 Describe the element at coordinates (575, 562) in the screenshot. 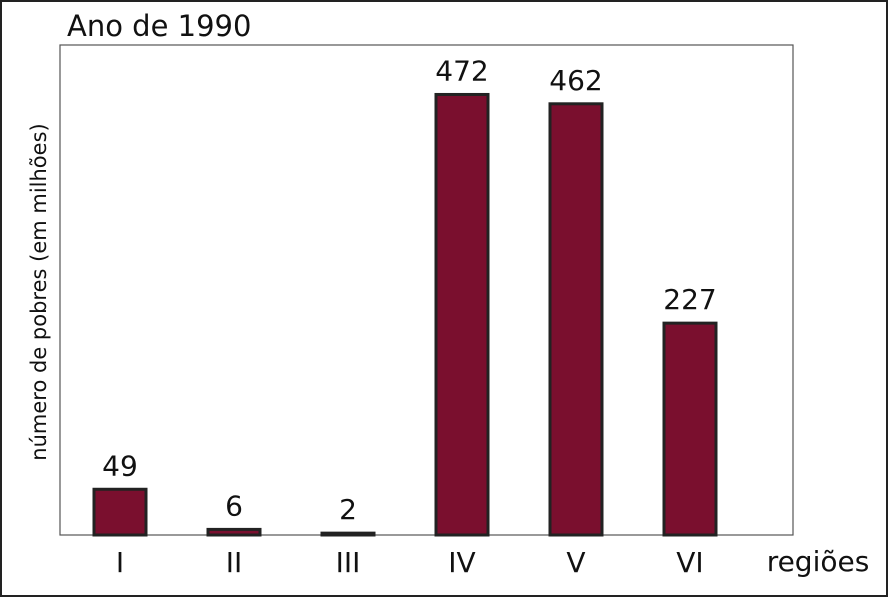

I see `x-tick-label: V` at that location.